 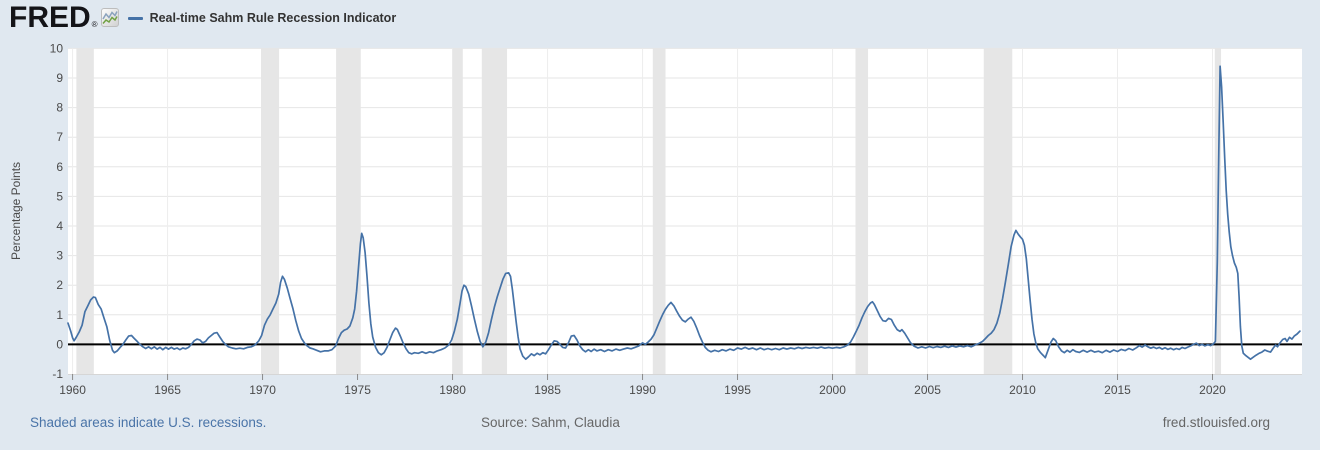 What do you see at coordinates (832, 390) in the screenshot?
I see `x-tick-label: 2000` at bounding box center [832, 390].